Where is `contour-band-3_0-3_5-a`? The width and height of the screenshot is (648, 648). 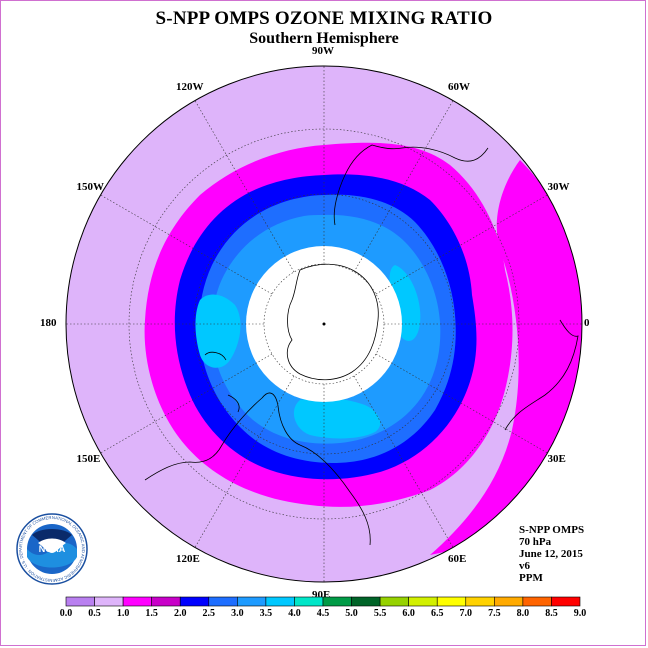 contour-band-3_0-3_5-a is located at coordinates (218, 331).